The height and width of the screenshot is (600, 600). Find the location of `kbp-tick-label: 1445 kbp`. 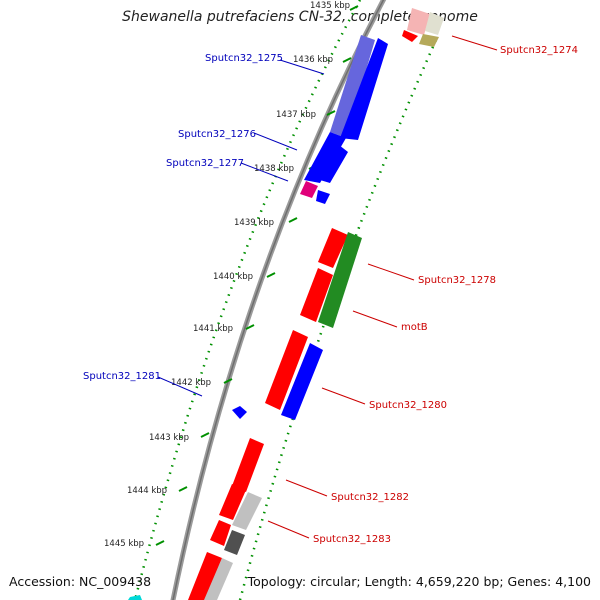

kbp-tick-label: 1445 kbp is located at coordinates (124, 544).